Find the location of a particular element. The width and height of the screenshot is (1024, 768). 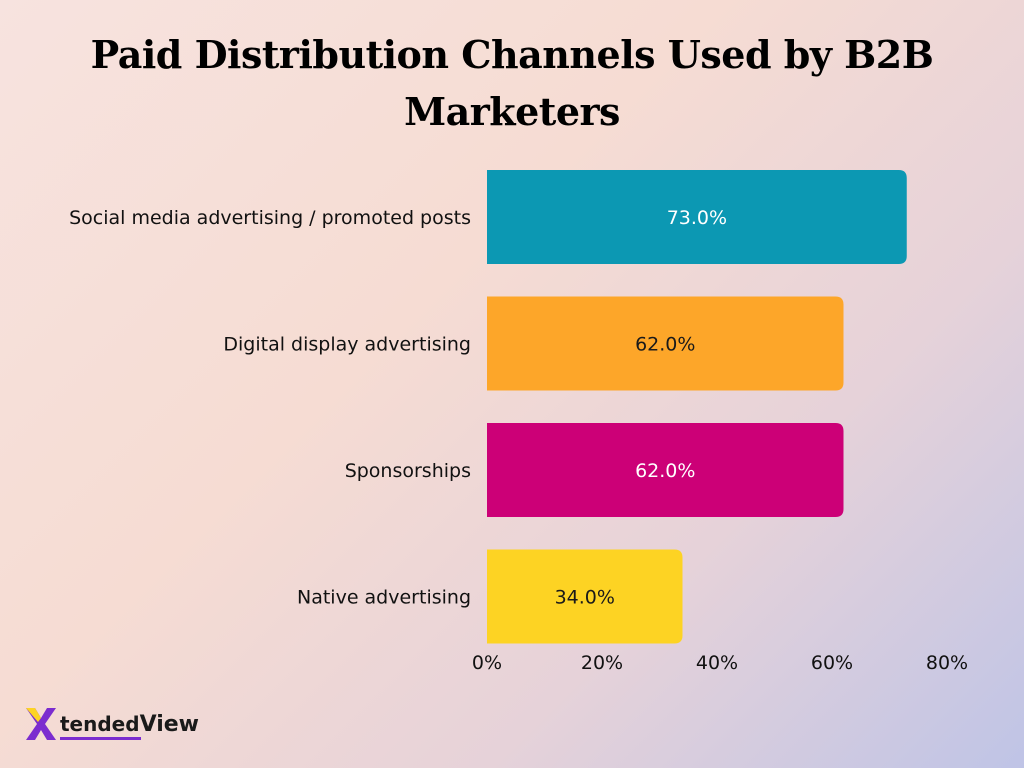

brand-logo: tendedView is located at coordinates (111, 724).